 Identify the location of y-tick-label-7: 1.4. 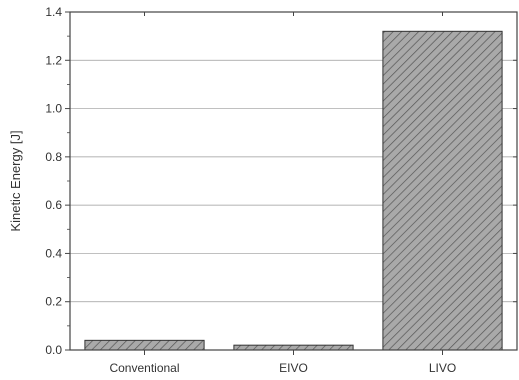
(53, 12).